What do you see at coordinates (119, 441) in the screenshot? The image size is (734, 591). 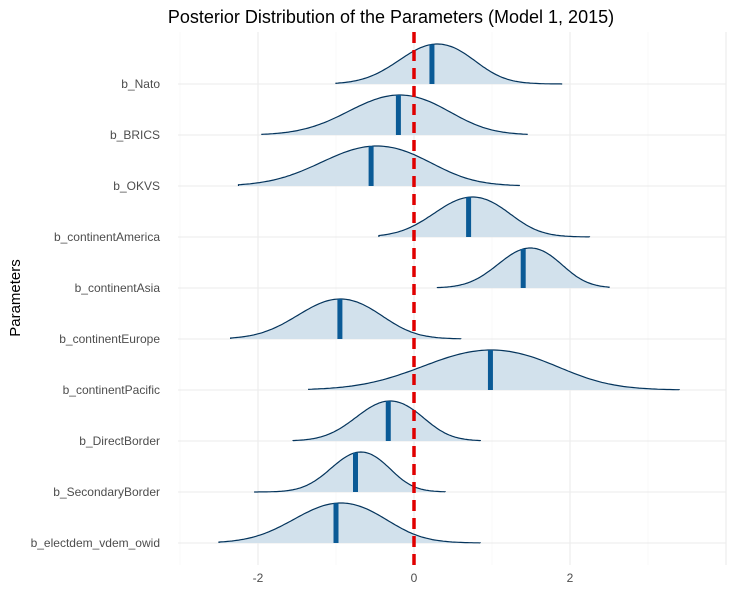 I see `y-tick-label: b_DirectBorder` at bounding box center [119, 441].